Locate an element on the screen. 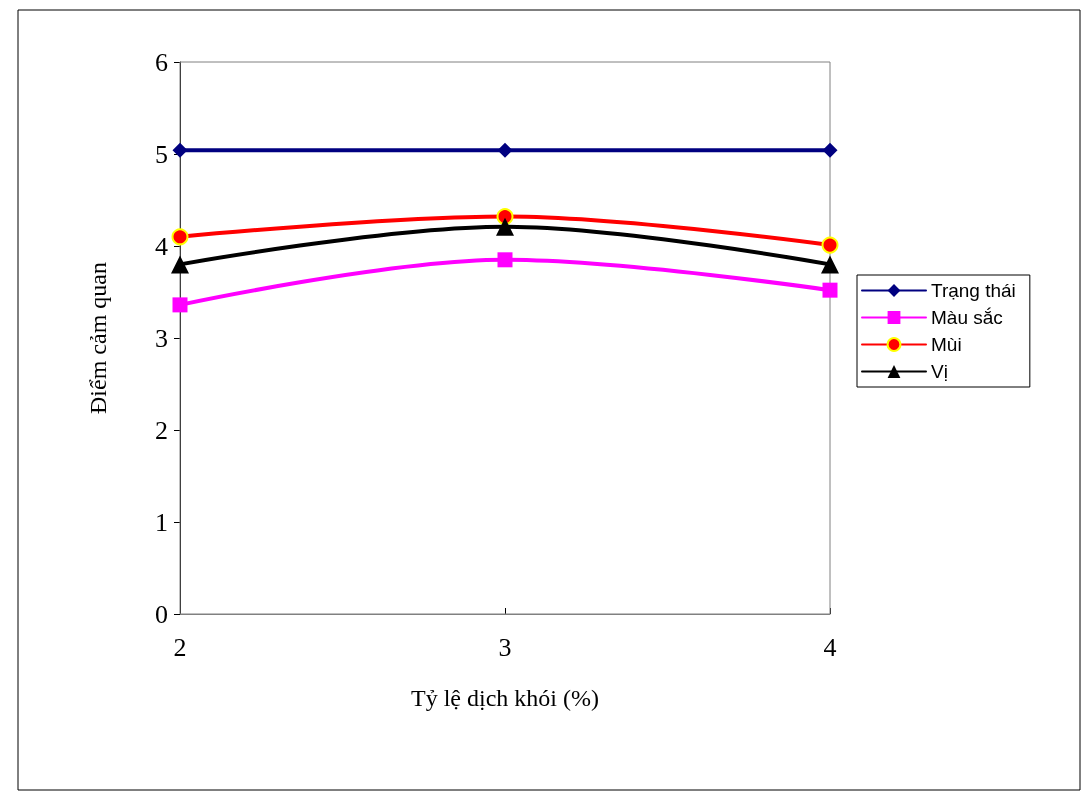  legend-label: Trạng thái is located at coordinates (973, 290).